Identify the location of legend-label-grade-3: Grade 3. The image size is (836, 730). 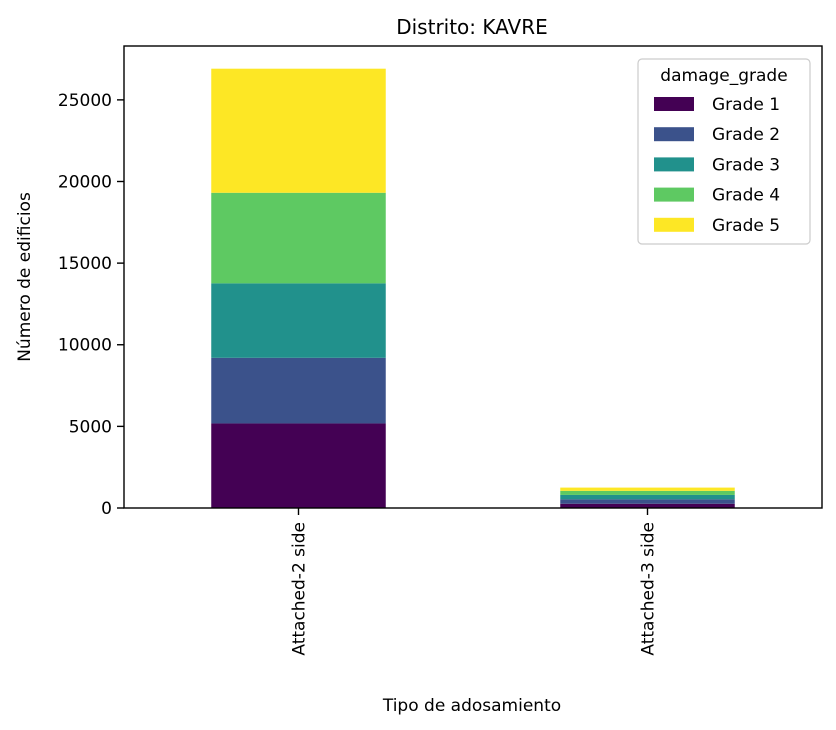
(746, 165).